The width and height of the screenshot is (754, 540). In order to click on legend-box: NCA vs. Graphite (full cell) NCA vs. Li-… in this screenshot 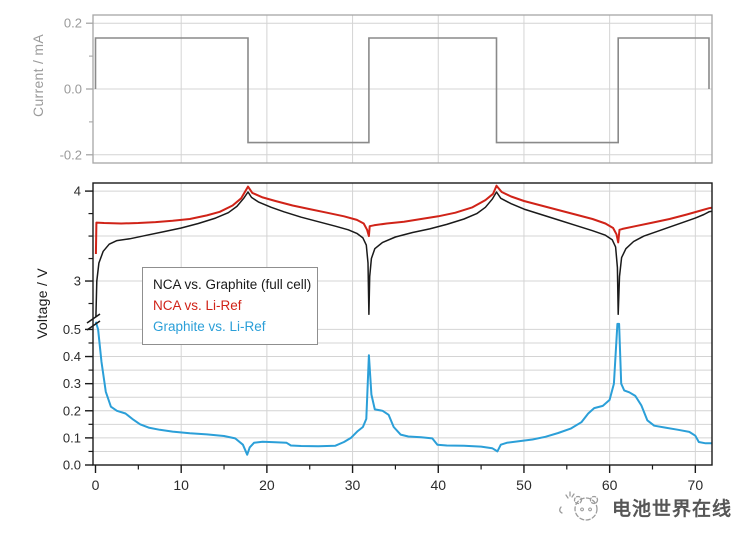, I will do `click(230, 306)`.